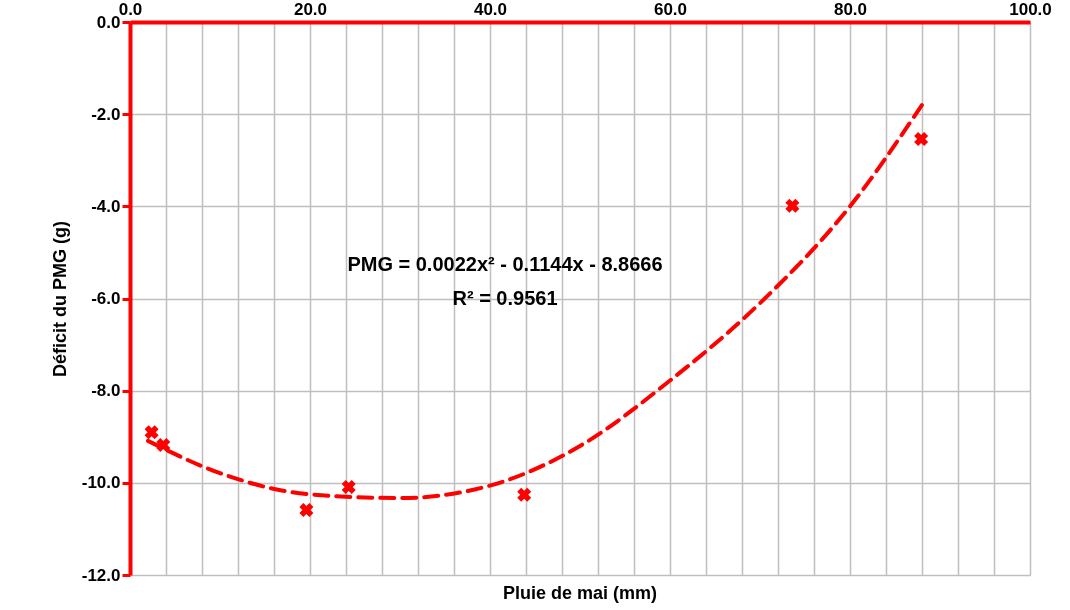 This screenshot has width=1070, height=610. I want to click on x-tick-label: 40.0, so click(490, 9).